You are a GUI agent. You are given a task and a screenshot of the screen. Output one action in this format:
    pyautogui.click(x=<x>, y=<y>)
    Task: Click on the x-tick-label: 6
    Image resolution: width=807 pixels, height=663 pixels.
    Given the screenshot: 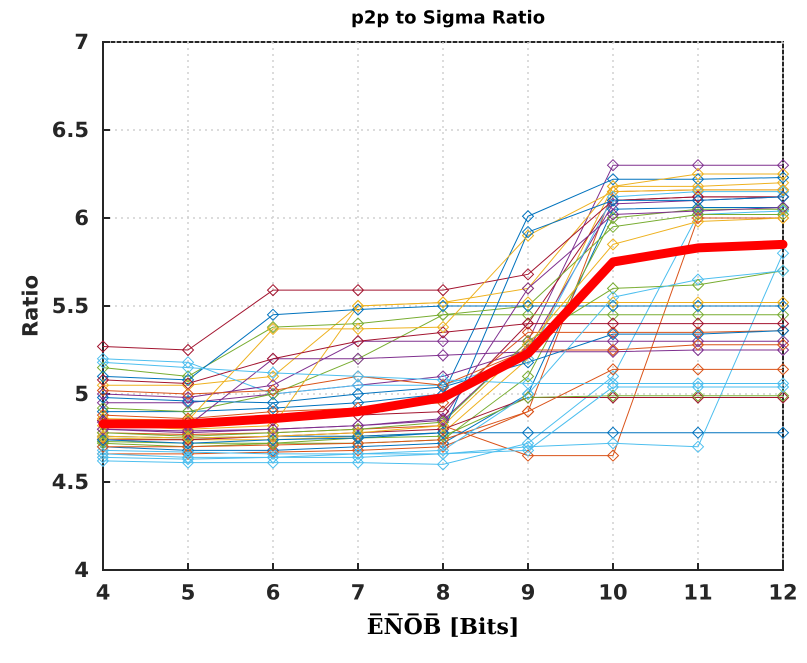 What is the action you would take?
    pyautogui.click(x=273, y=592)
    